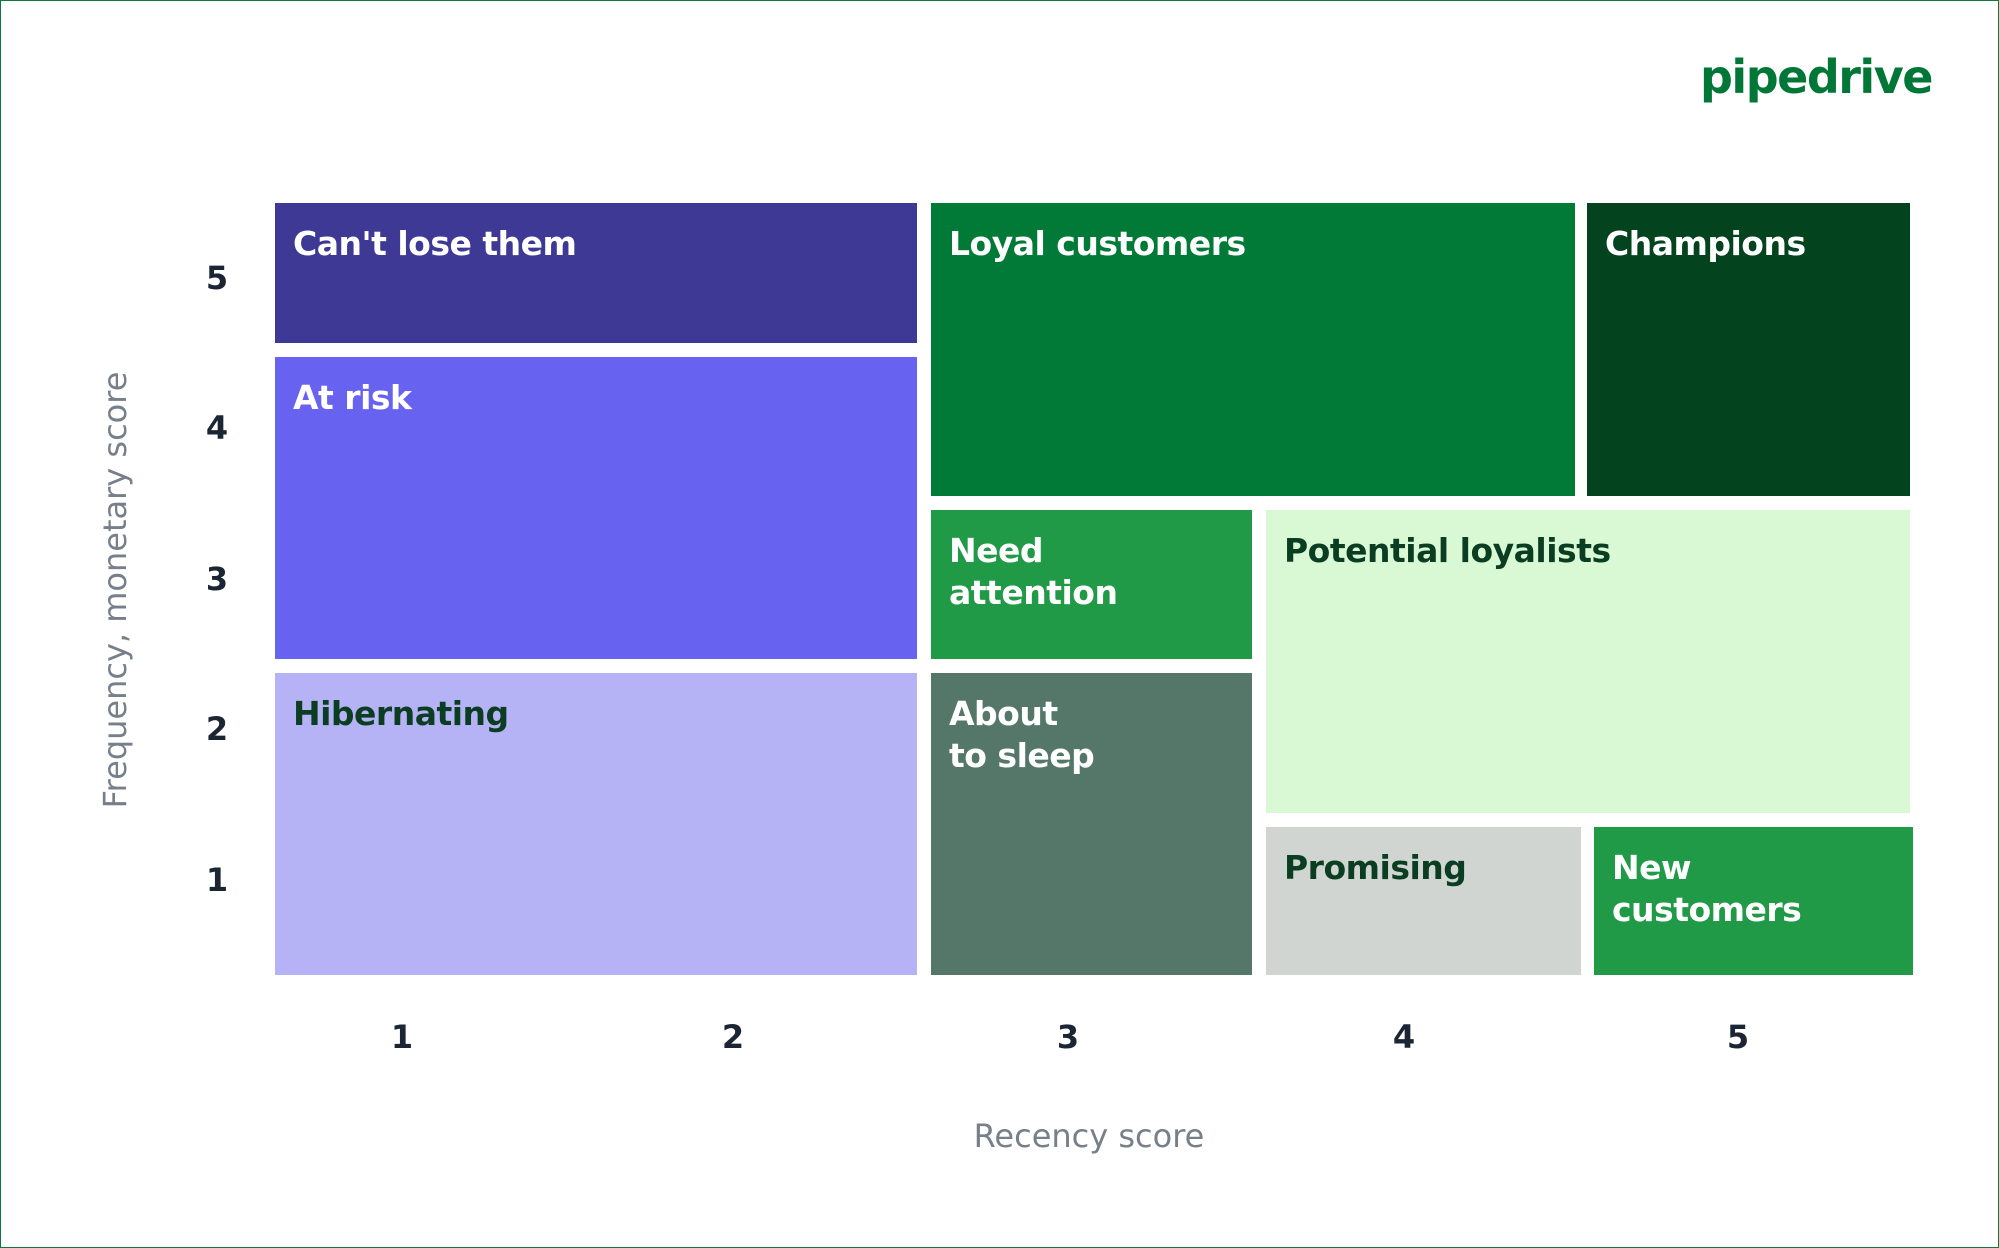 The image size is (1999, 1248). Describe the element at coordinates (596, 273) in the screenshot. I see `segment: Can't lose them` at that location.